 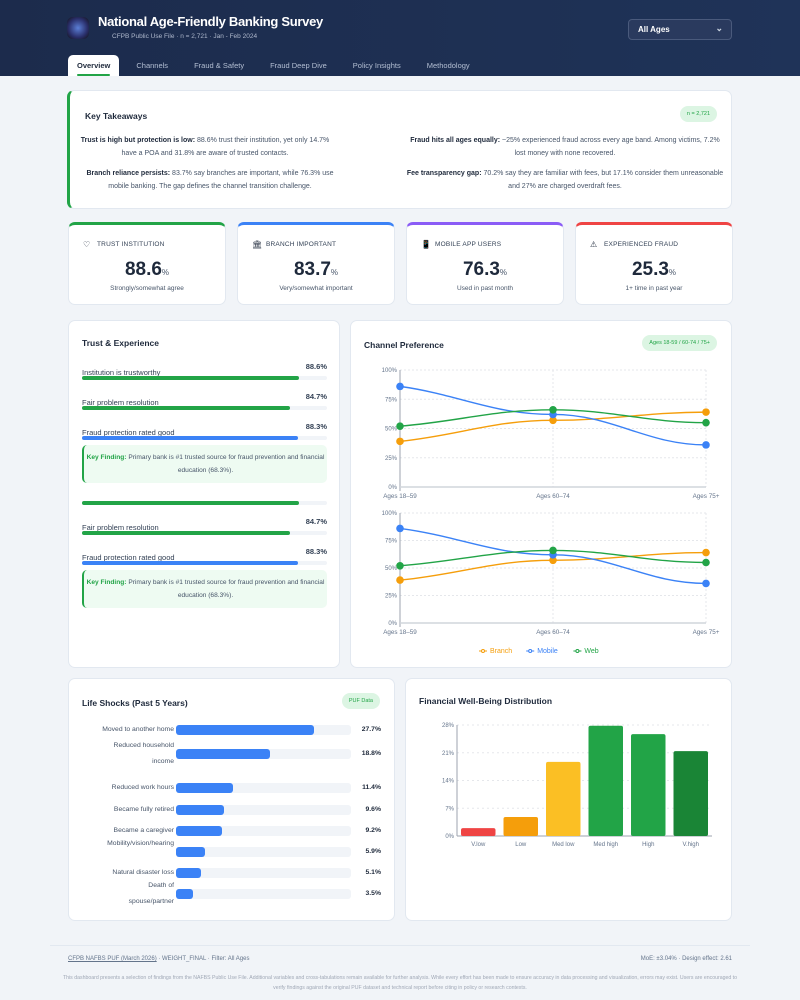 I want to click on tab-methodology: Methodology, so click(x=448, y=65).